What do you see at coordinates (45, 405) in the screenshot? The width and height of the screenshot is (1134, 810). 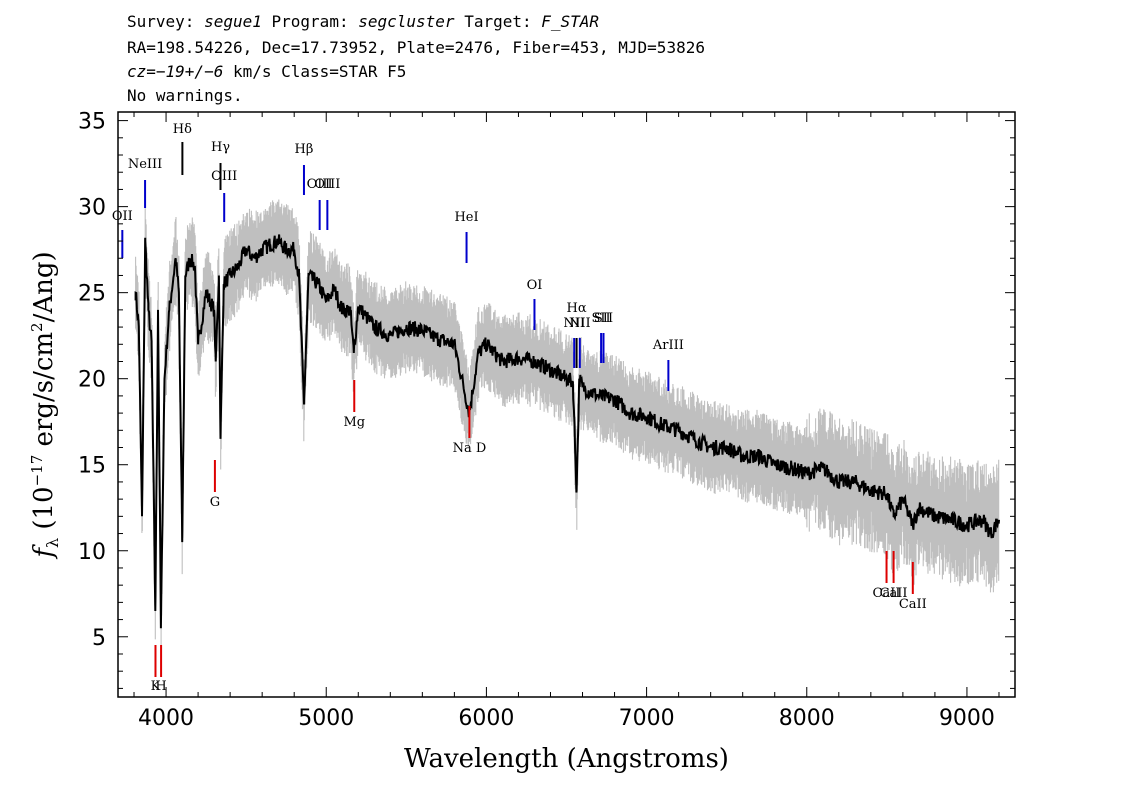 I see `y-axis-title: fλ (10−17 erg/s/cm2/Ang)` at bounding box center [45, 405].